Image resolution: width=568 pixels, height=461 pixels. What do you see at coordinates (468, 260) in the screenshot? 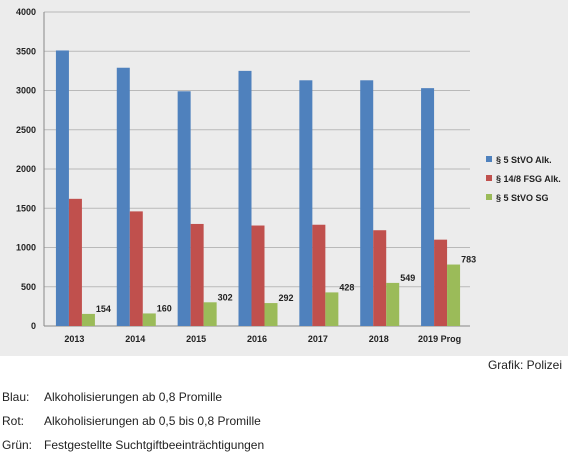
I see `data-label: 783` at bounding box center [468, 260].